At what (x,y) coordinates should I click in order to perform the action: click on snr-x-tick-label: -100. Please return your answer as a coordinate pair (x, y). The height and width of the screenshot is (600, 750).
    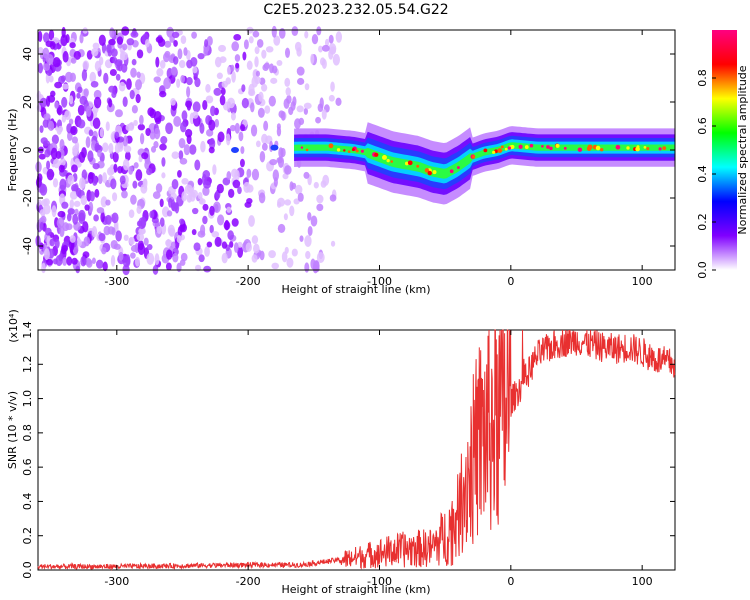
    Looking at the image, I should click on (379, 581).